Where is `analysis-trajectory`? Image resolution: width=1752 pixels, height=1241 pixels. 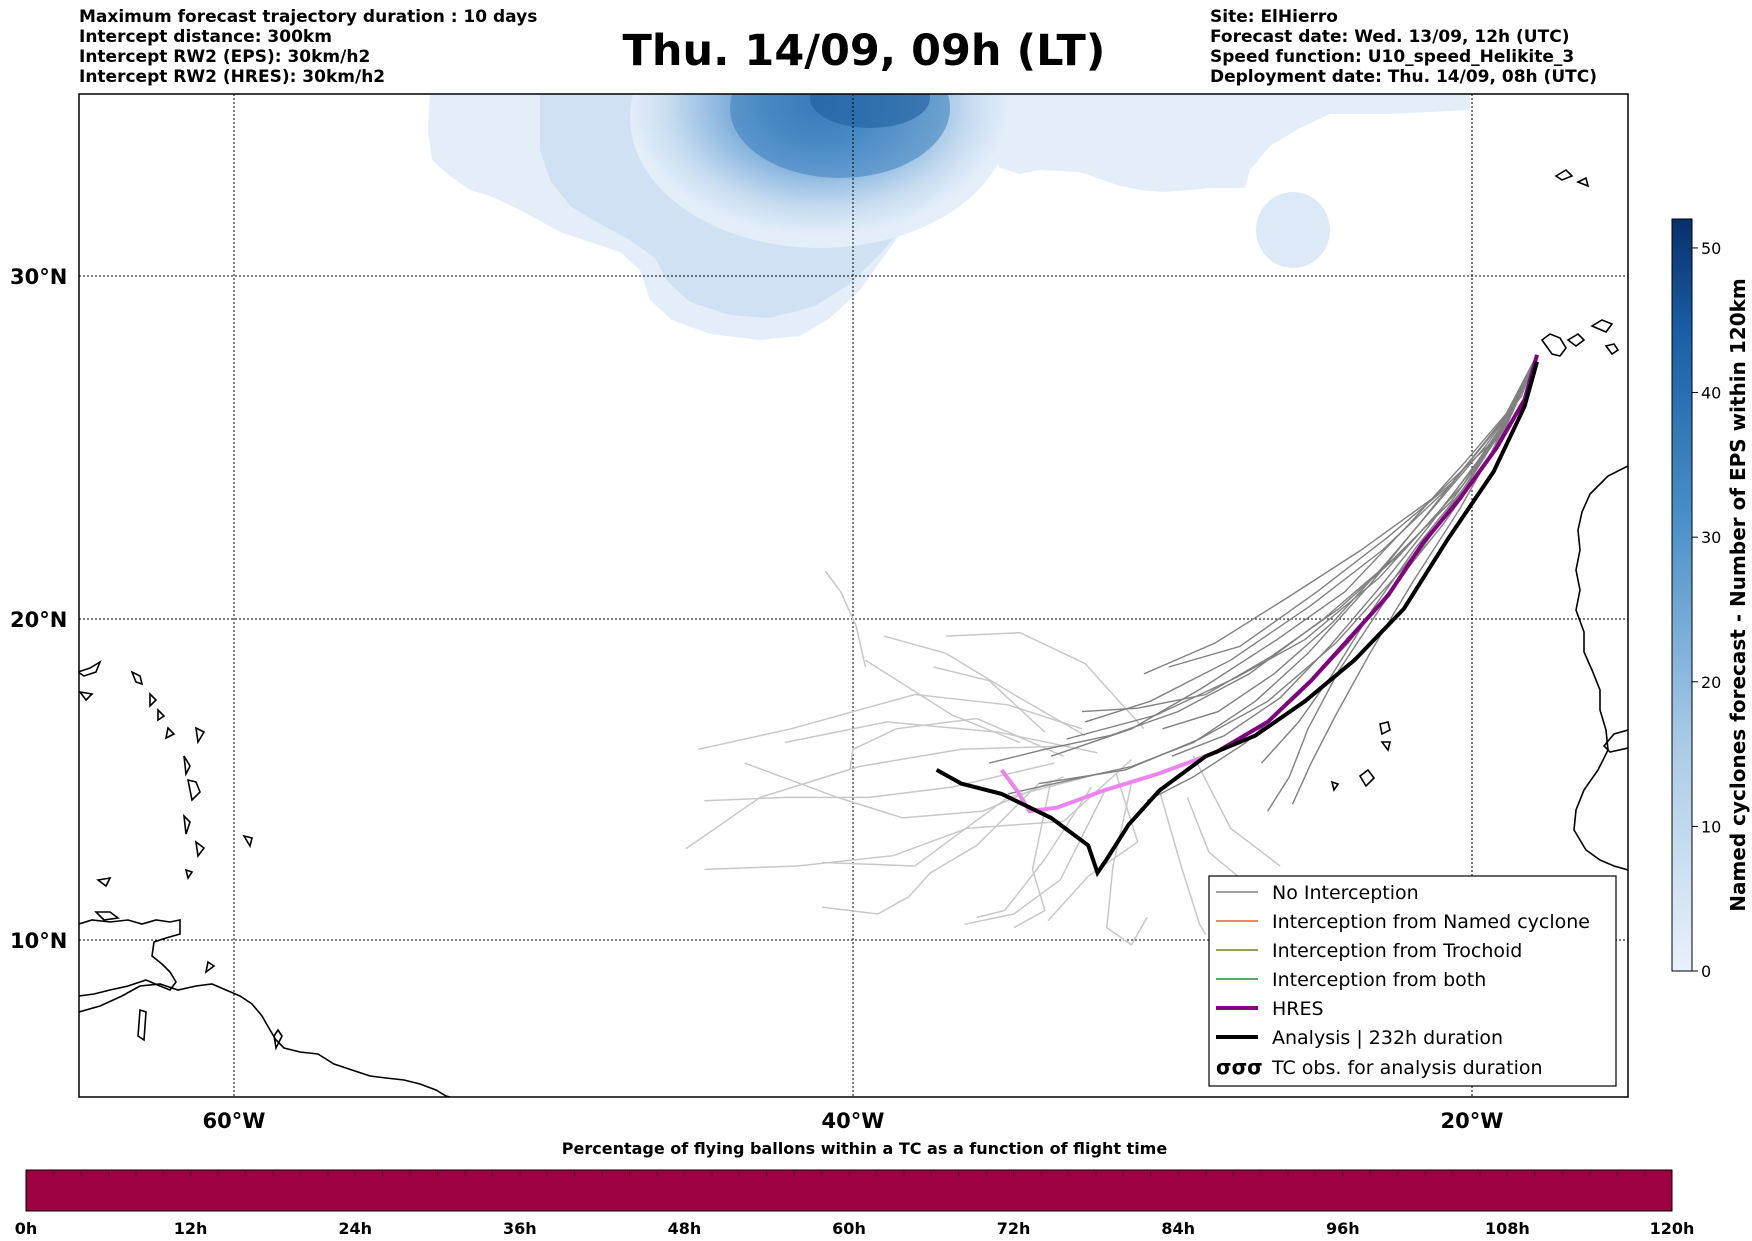
analysis-trajectory is located at coordinates (1237, 619).